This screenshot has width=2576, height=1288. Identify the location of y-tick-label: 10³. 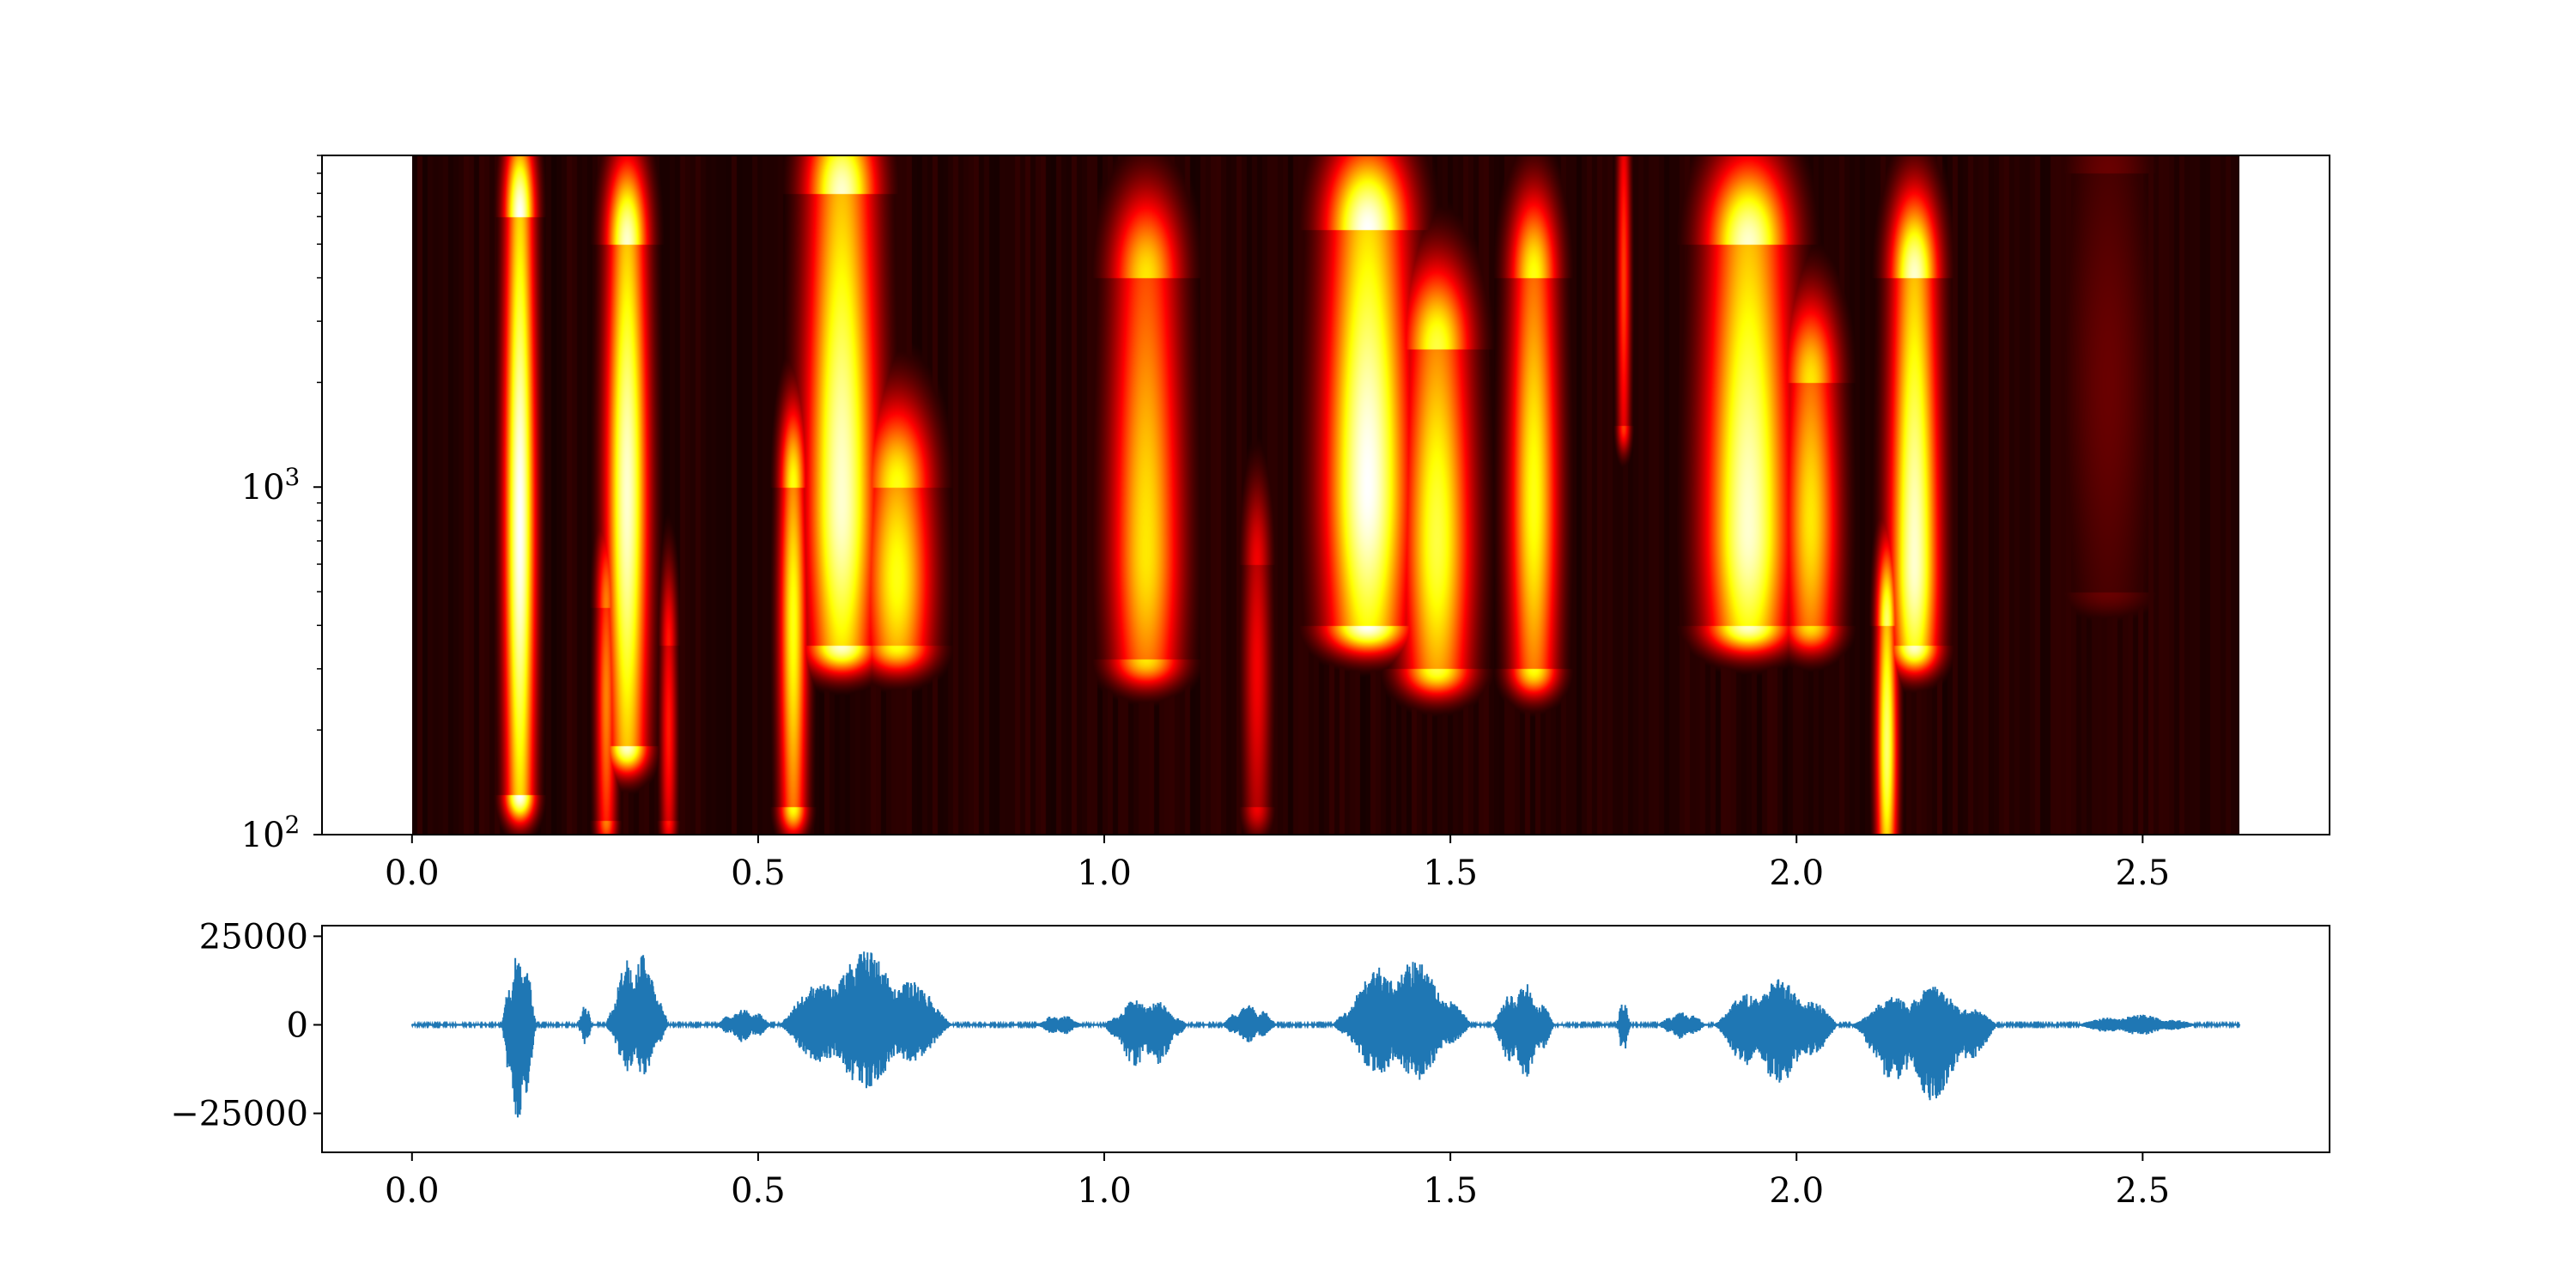
(271, 485).